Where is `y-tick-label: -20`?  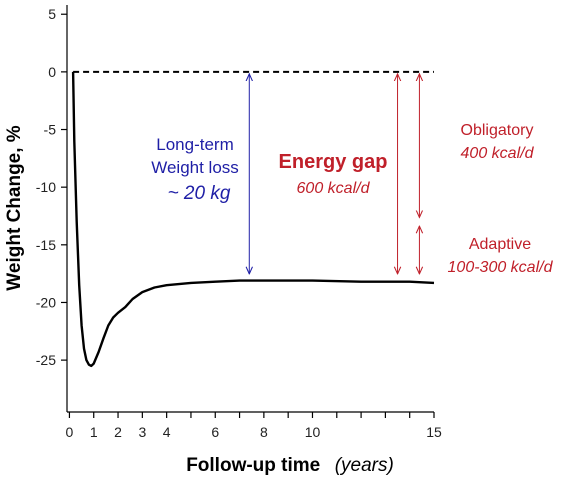 y-tick-label: -20 is located at coordinates (46, 302).